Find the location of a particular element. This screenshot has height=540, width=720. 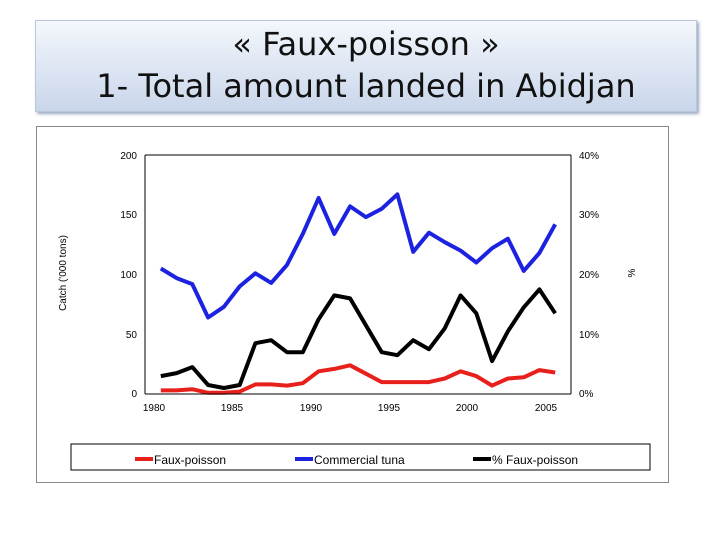

left-y-axis-title: Catch ('000 tons) is located at coordinates (63, 273).